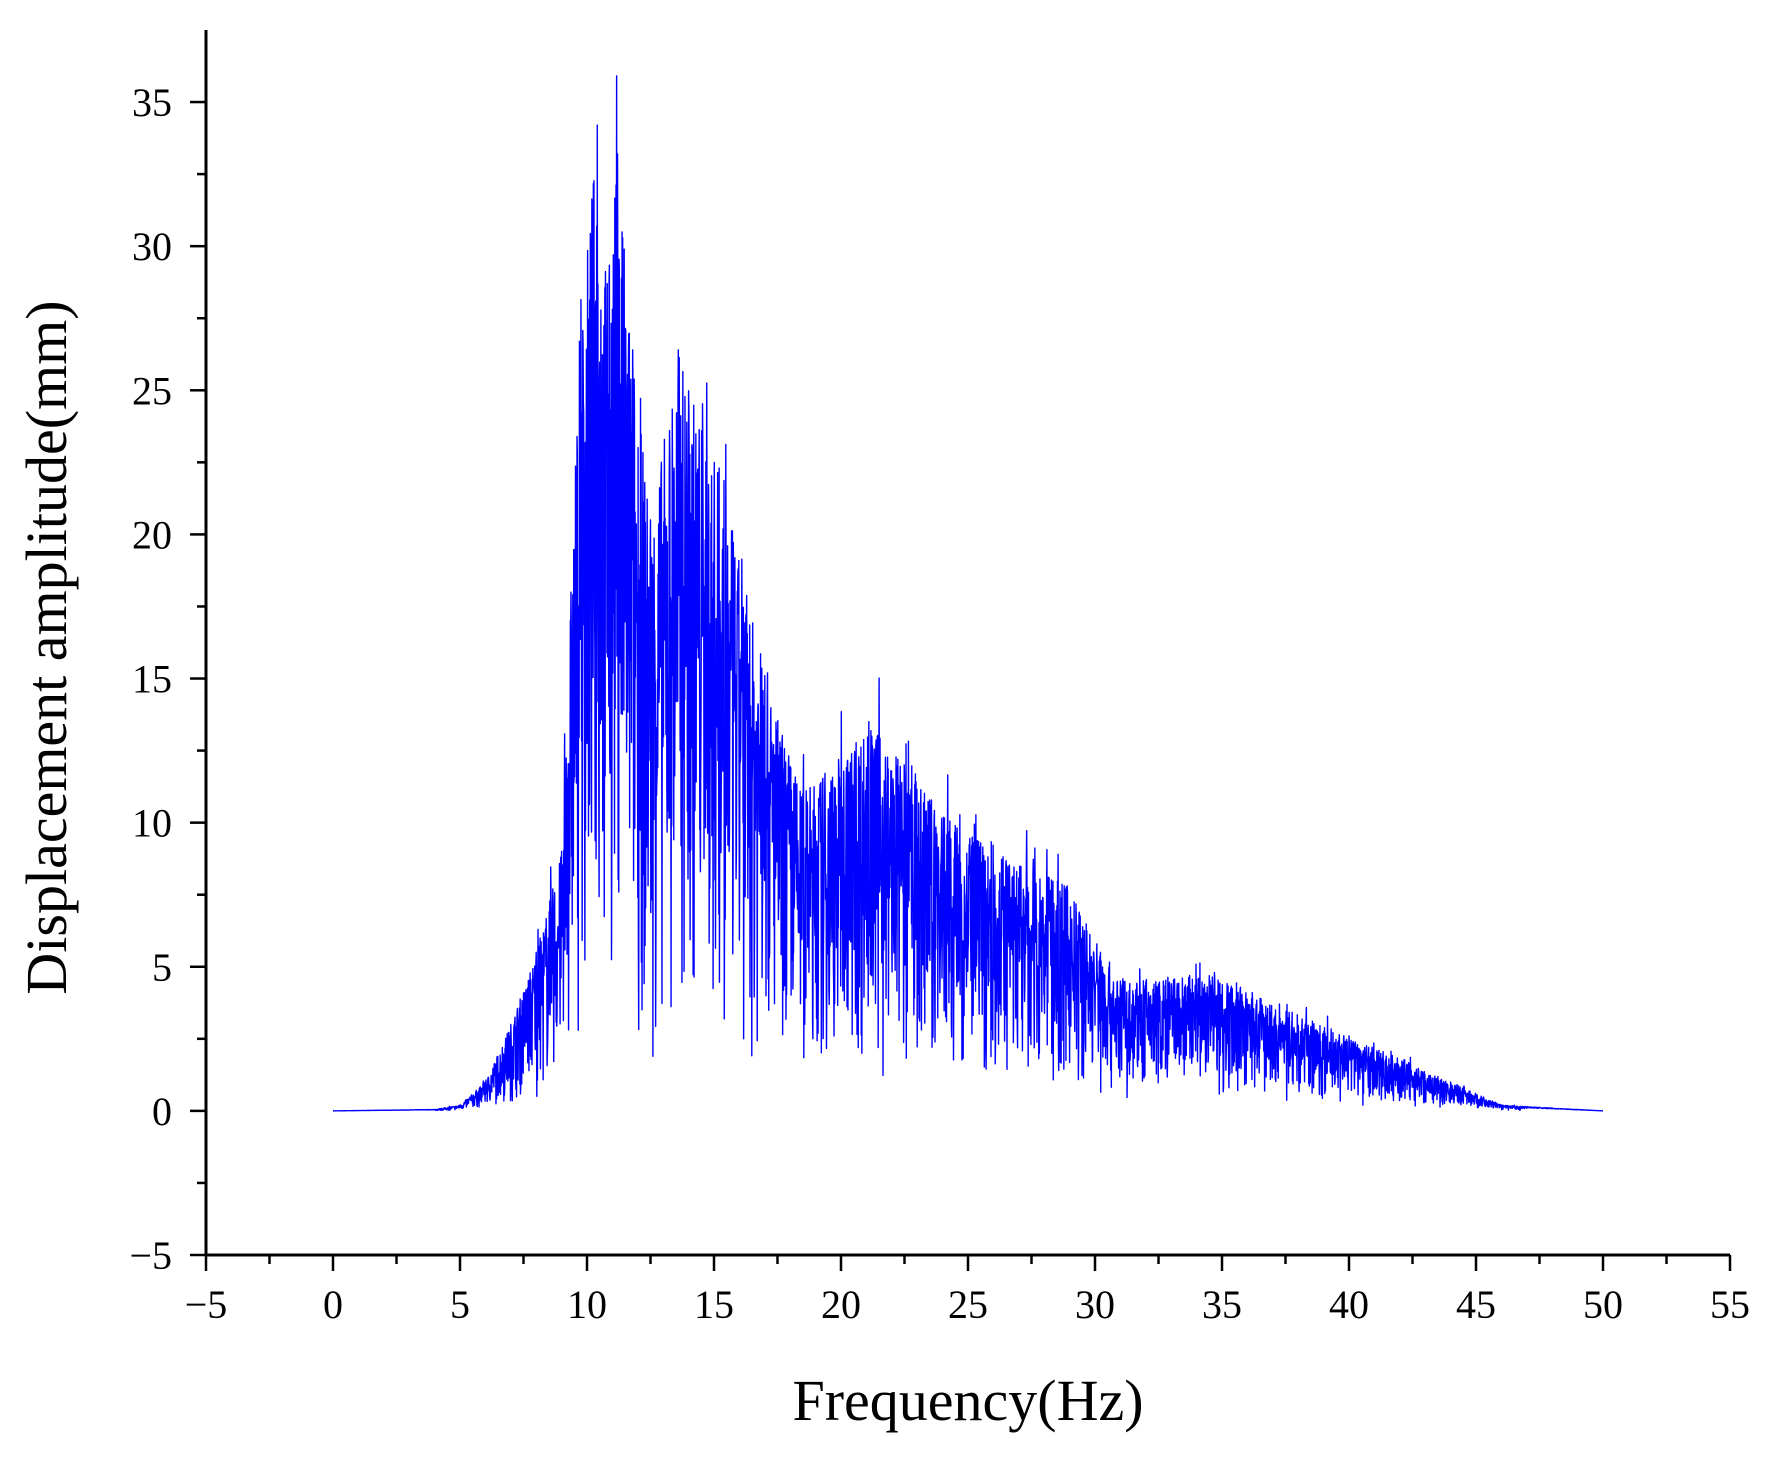  What do you see at coordinates (714, 1304) in the screenshot?
I see `x-tick-label: 15` at bounding box center [714, 1304].